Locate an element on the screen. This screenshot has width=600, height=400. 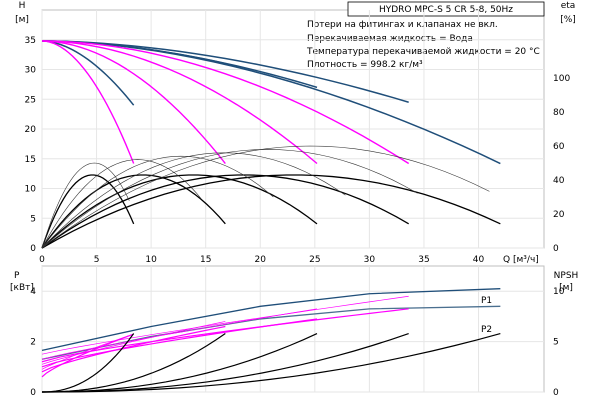
top-x-ticks: 0 5 10 15 20 25 30 35 40 is located at coordinates (261, 260).